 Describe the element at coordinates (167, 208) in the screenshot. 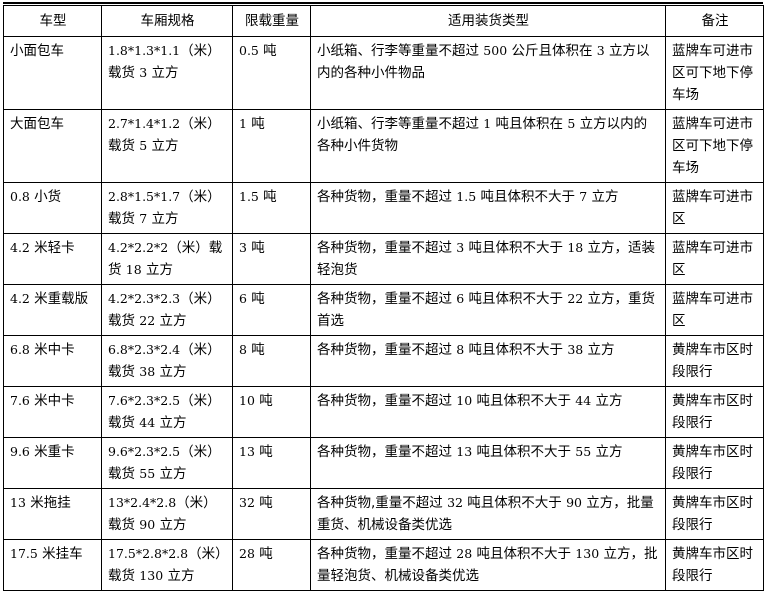

I see `cell-cabin-spec: 2.8*1.5*1.7（米）载货 7 立方` at that location.